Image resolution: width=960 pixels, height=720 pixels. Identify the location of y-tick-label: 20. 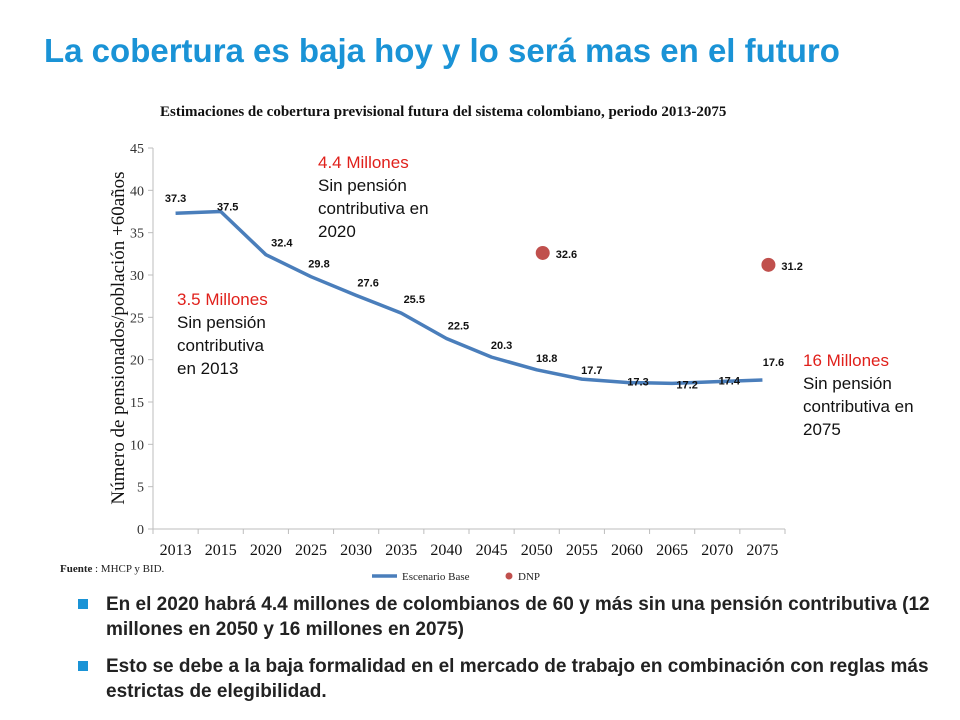
(137, 361).